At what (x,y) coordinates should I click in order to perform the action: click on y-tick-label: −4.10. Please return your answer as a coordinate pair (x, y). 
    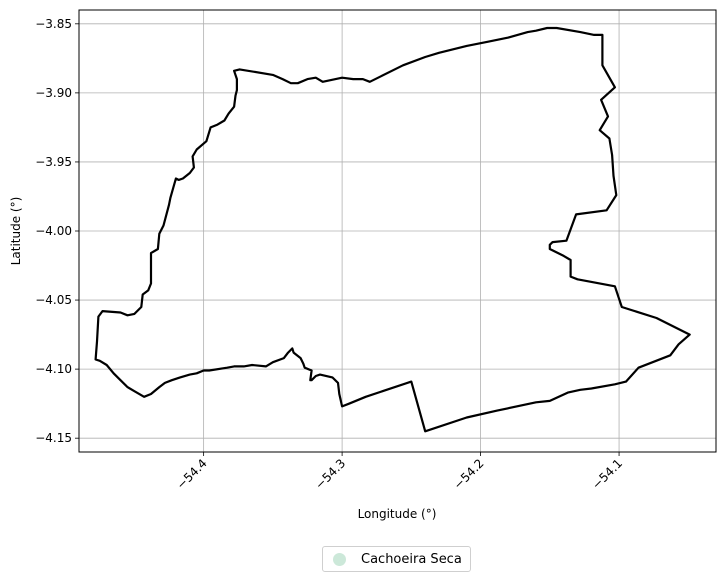
    Looking at the image, I should click on (53, 369).